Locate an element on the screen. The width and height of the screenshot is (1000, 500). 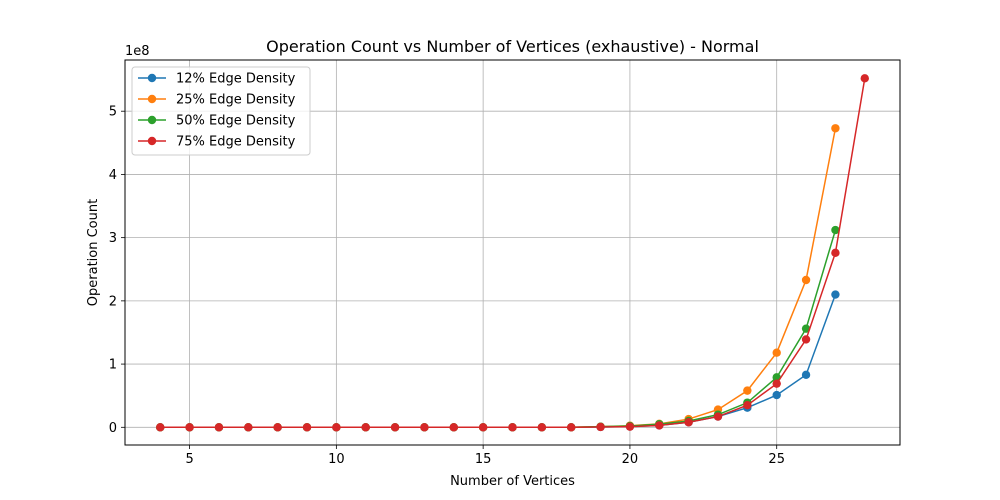
legend-label: 25% Edge Density is located at coordinates (236, 100).